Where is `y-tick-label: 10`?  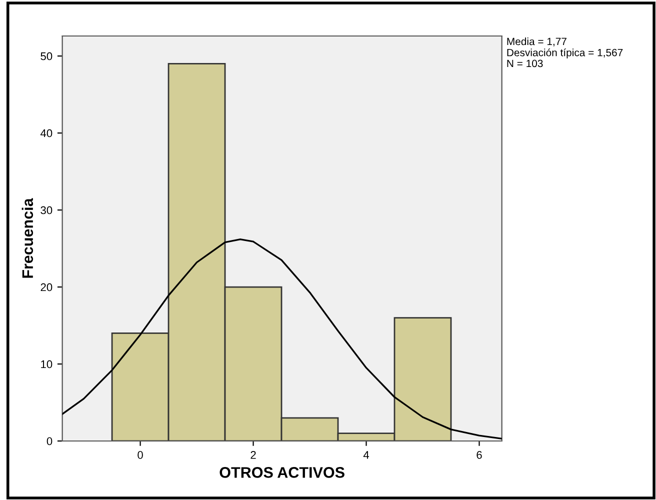 y-tick-label: 10 is located at coordinates (46, 364).